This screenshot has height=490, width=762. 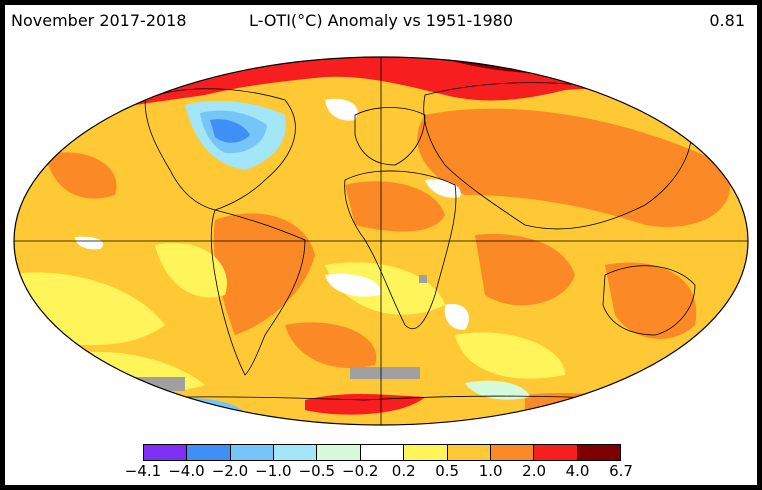 What do you see at coordinates (186, 471) in the screenshot?
I see `color-scale-tick-label: −4.0` at bounding box center [186, 471].